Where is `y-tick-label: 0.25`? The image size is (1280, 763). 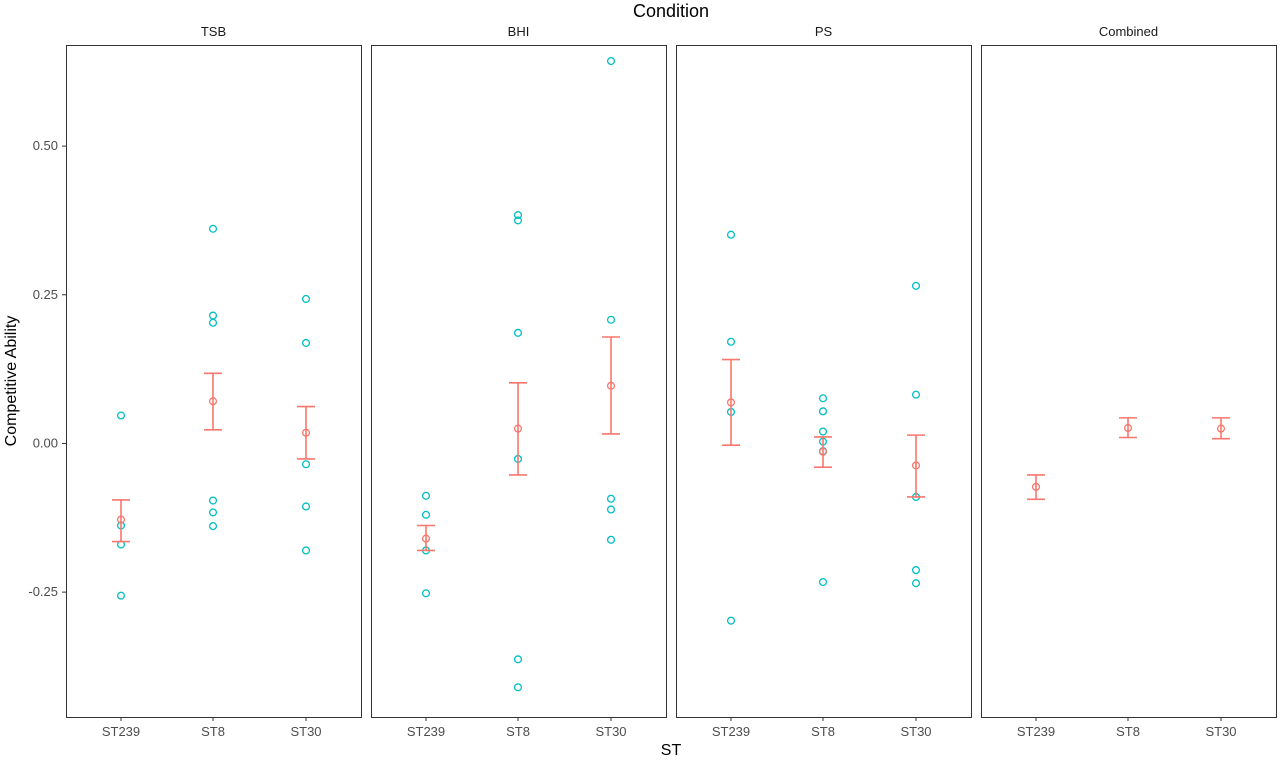 y-tick-label: 0.25 is located at coordinates (45, 294).